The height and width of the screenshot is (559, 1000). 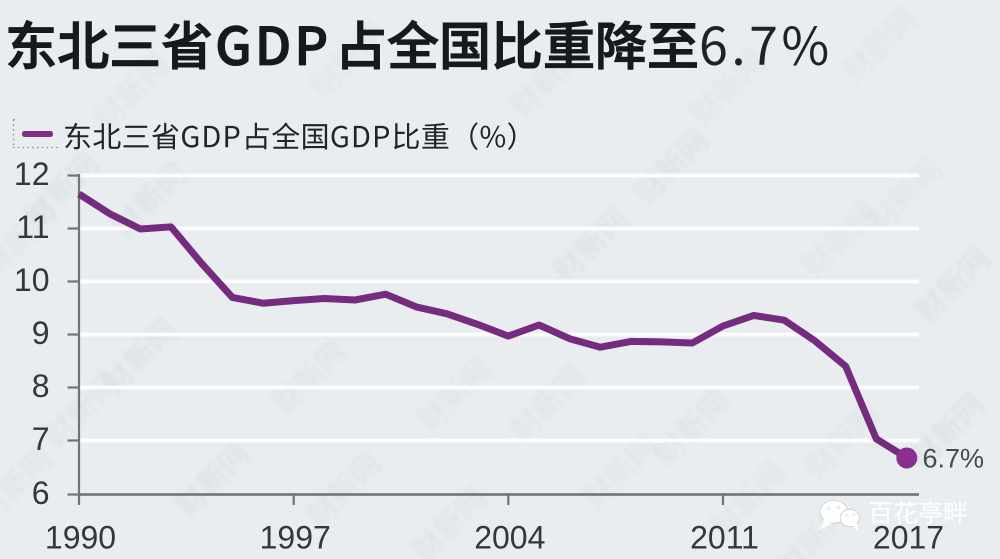 I want to click on svg-text: 2011, so click(x=724, y=538).